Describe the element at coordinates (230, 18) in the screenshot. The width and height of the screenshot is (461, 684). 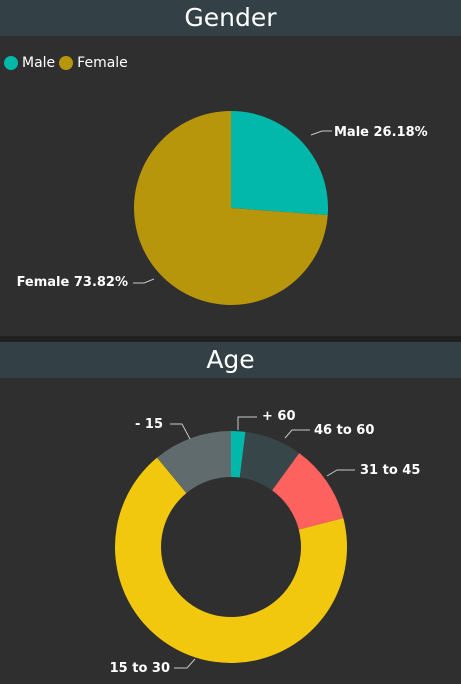
I see `gender-chart-title: Gender` at that location.